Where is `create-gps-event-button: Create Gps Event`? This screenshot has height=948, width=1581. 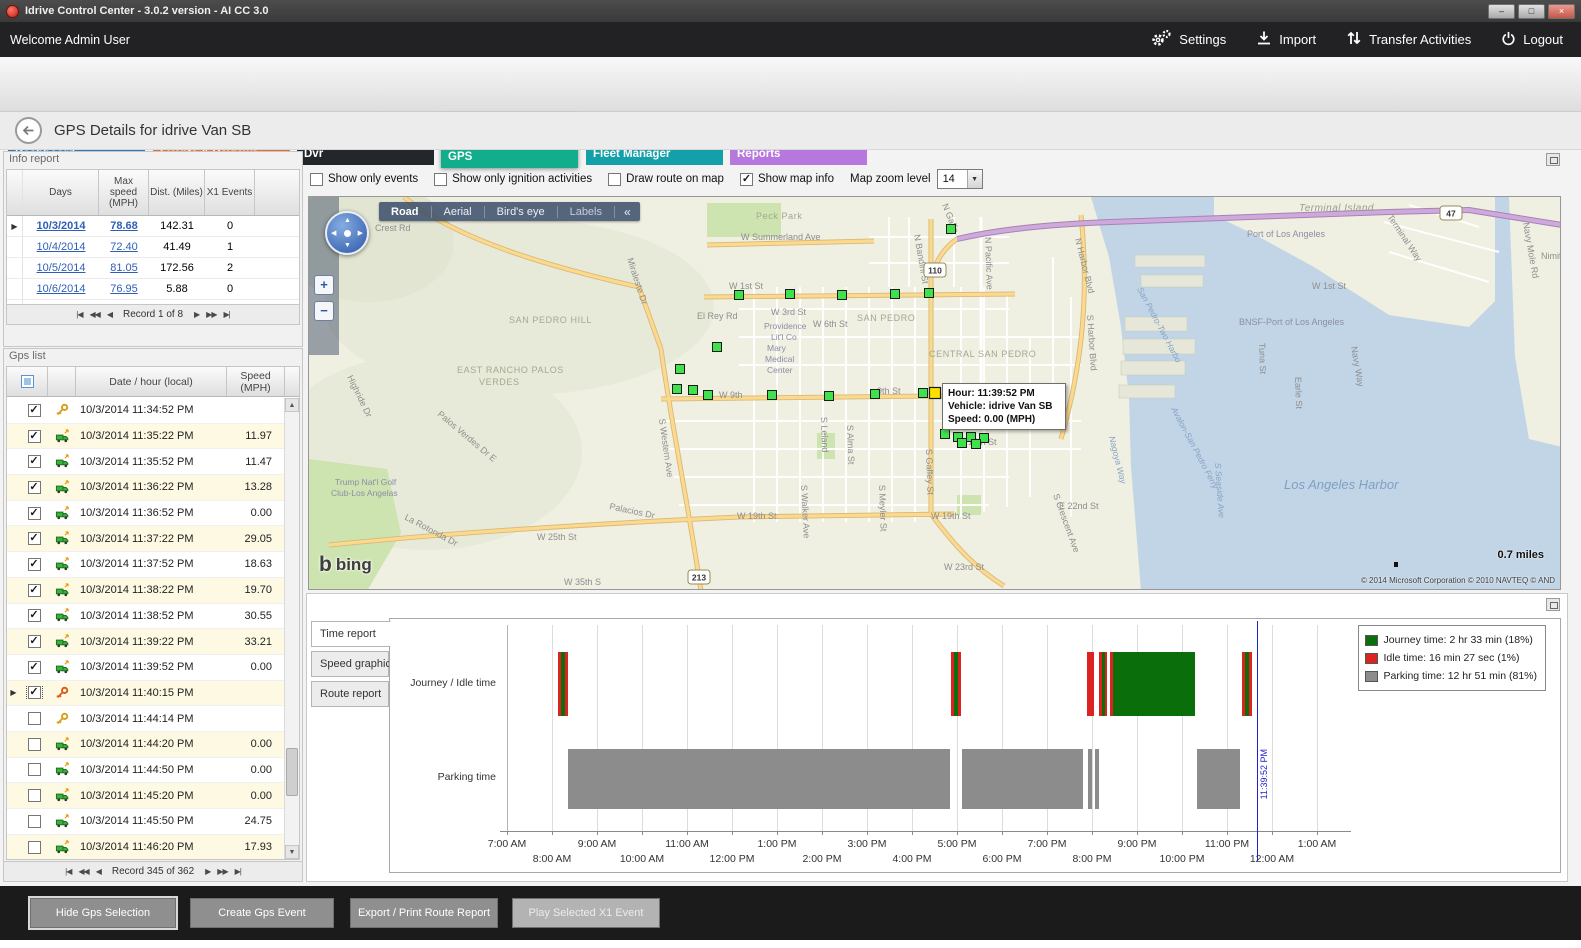
create-gps-event-button: Create Gps Event is located at coordinates (262, 913).